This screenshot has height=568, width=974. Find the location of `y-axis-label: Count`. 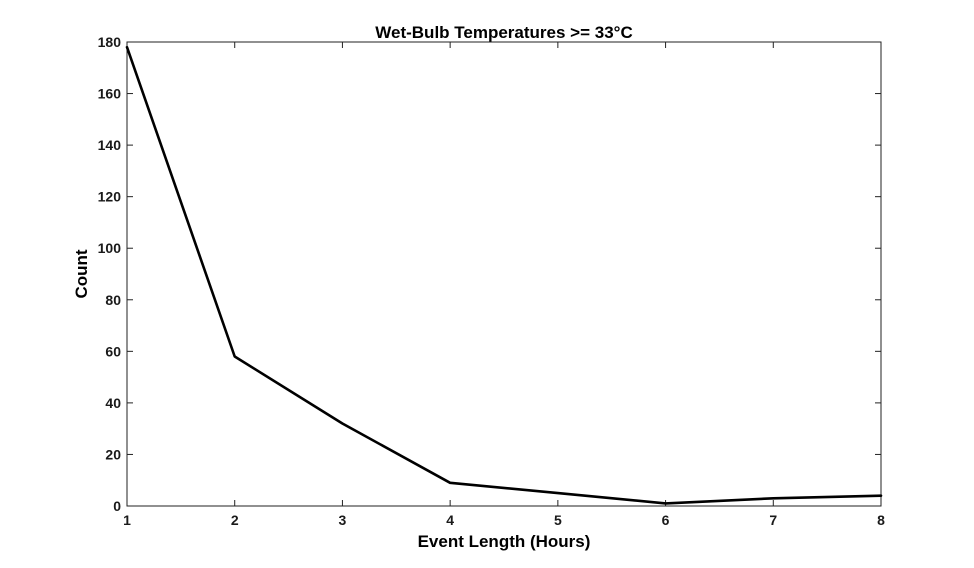

y-axis-label: Count is located at coordinates (81, 273).